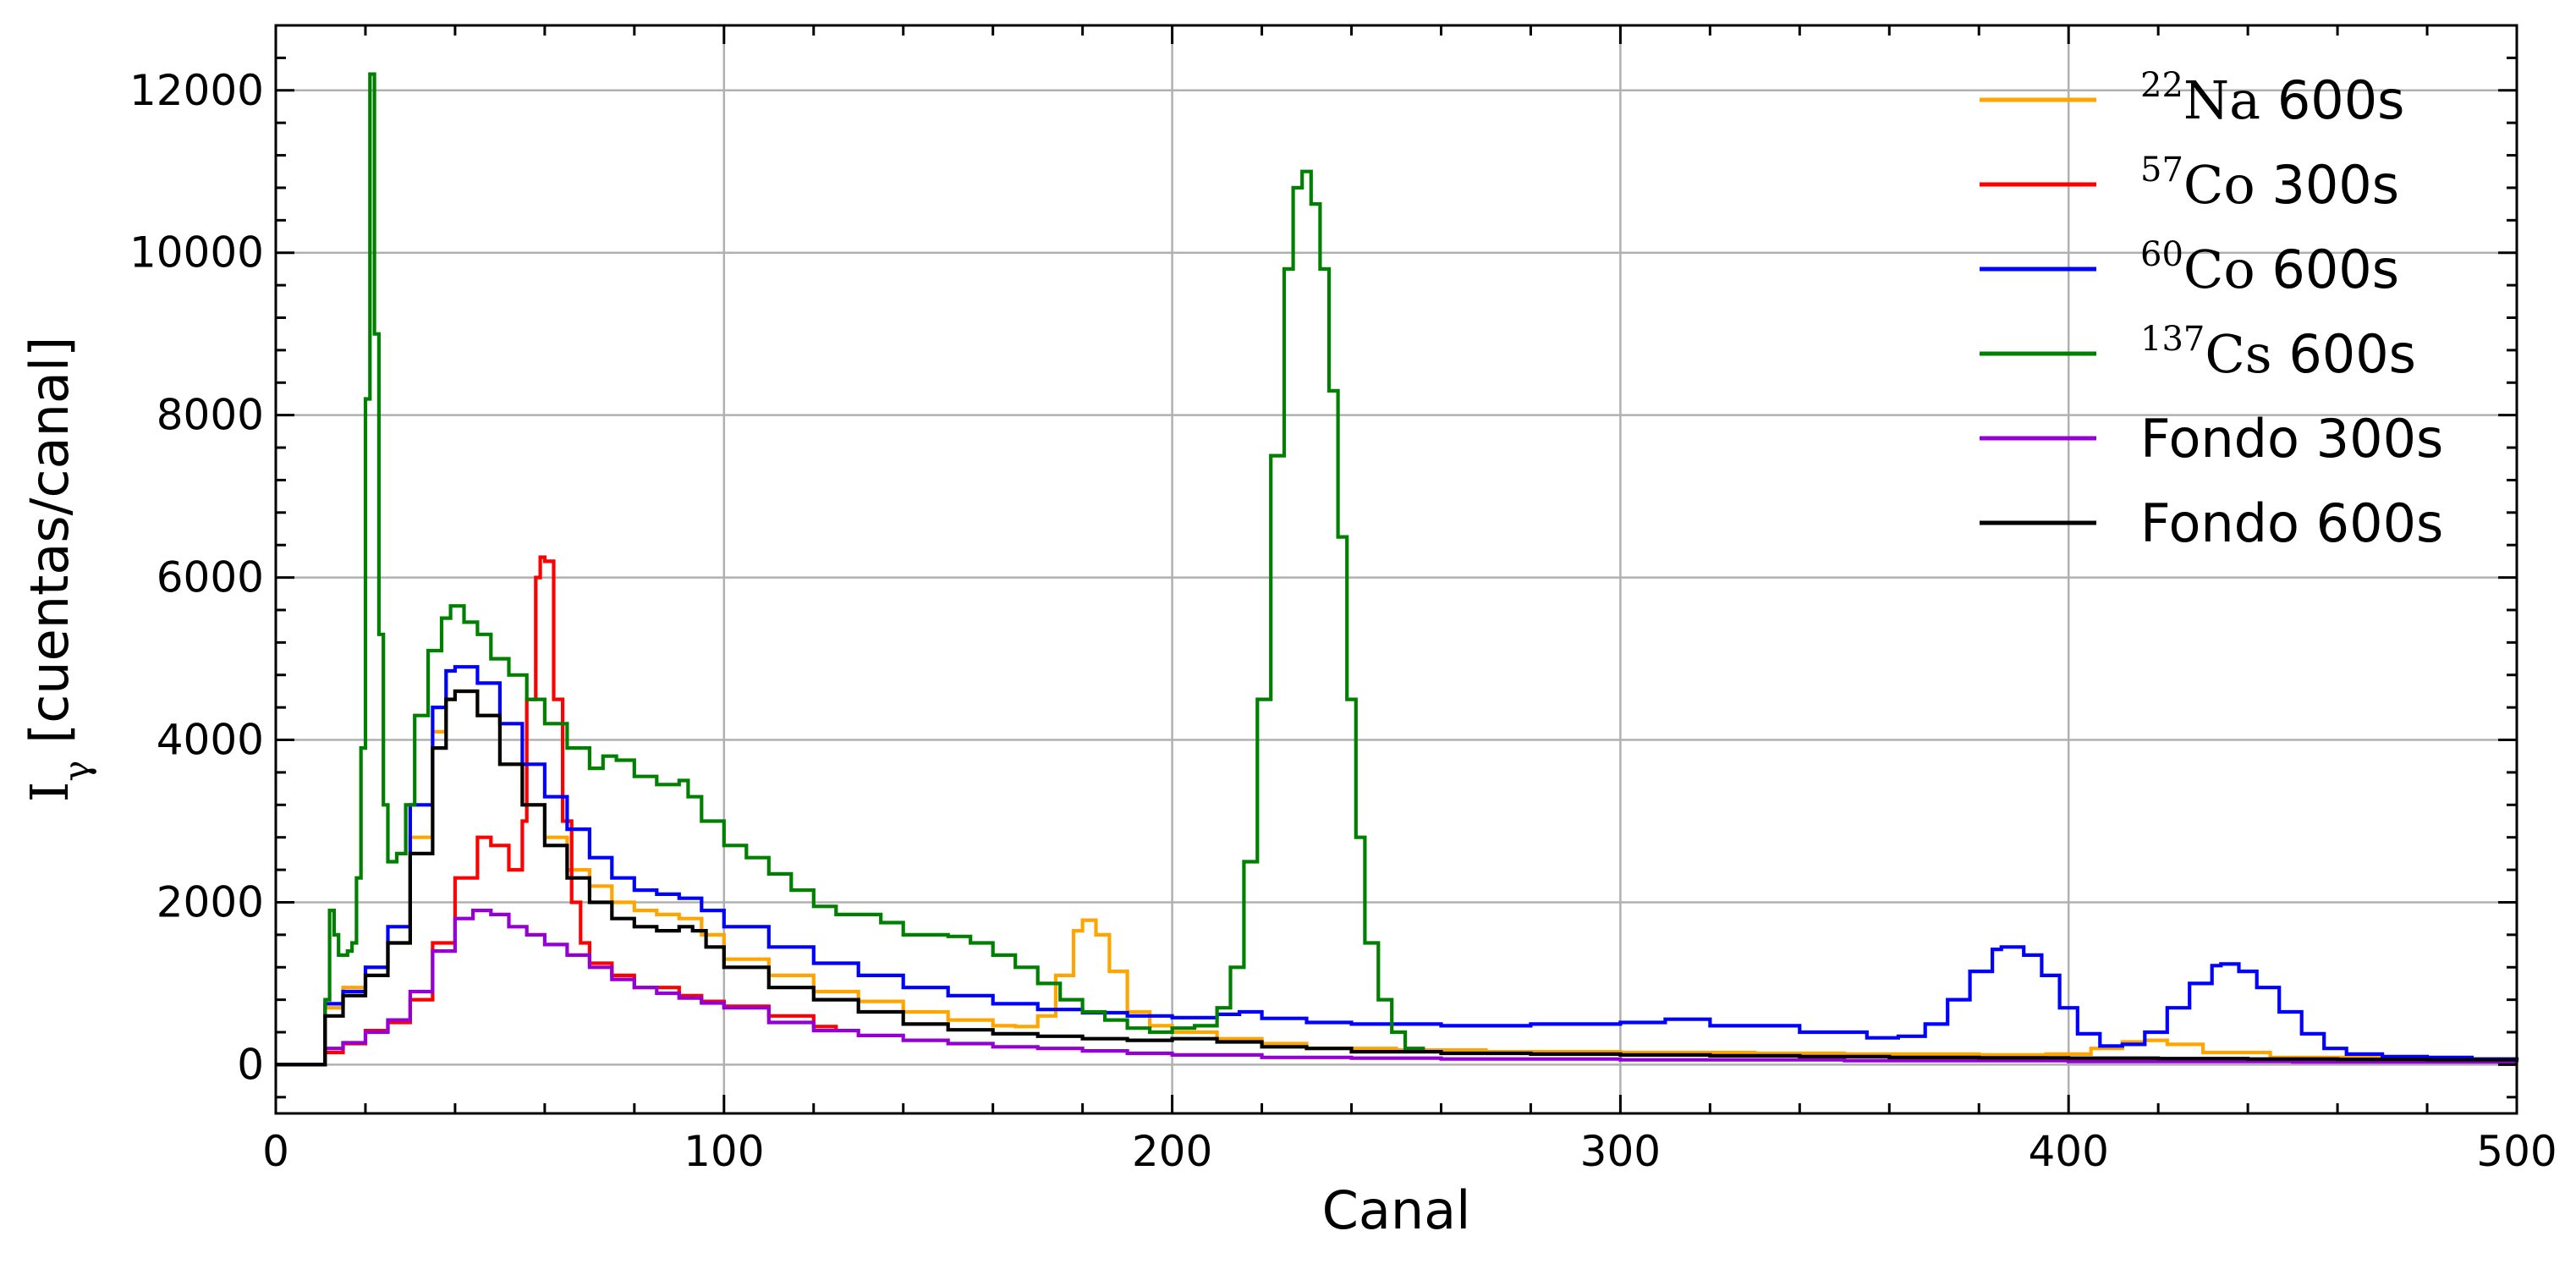 The image size is (2576, 1264). What do you see at coordinates (1397, 1210) in the screenshot?
I see `x-axis-label: Canal` at bounding box center [1397, 1210].